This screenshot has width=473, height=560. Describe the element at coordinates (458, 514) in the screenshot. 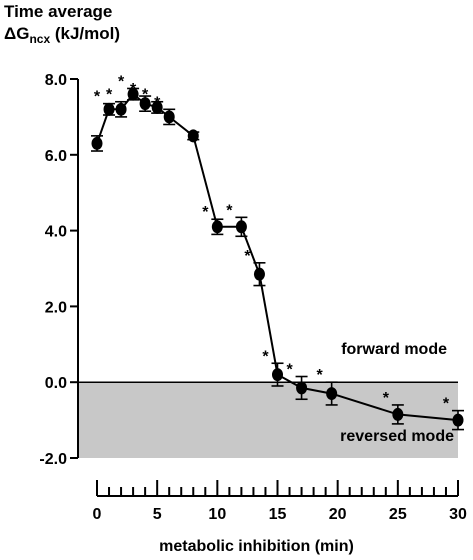

I see `x-tick-label: 30` at that location.